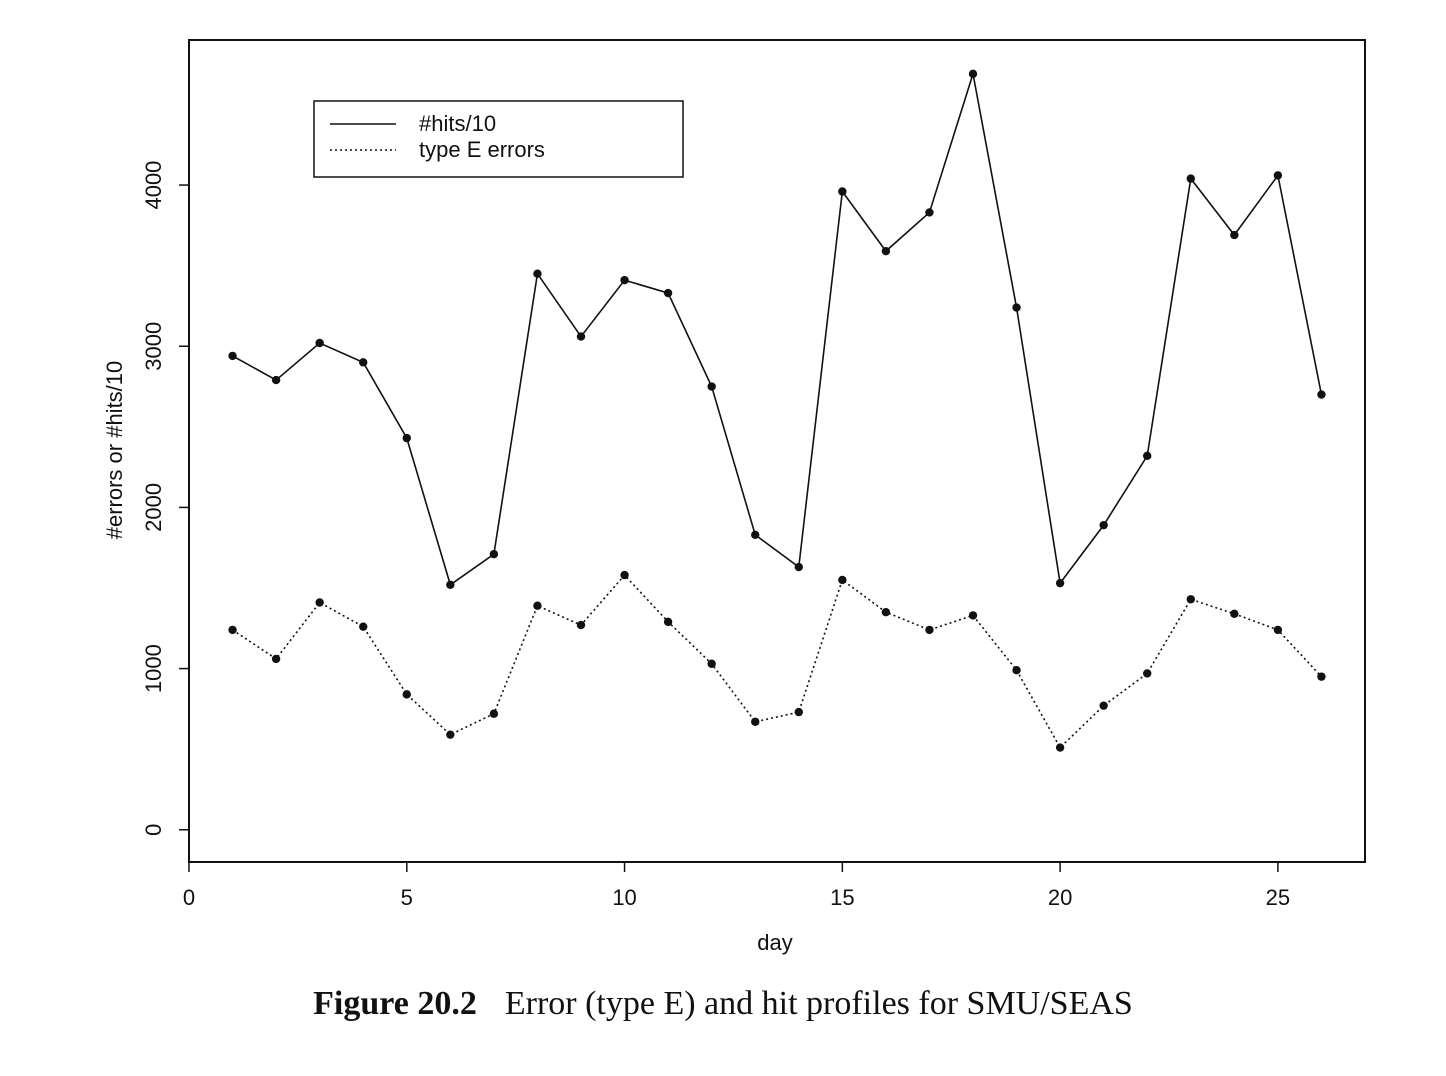 This screenshot has height=1076, width=1446. Describe the element at coordinates (774, 942) in the screenshot. I see `x-axis-title: day` at that location.